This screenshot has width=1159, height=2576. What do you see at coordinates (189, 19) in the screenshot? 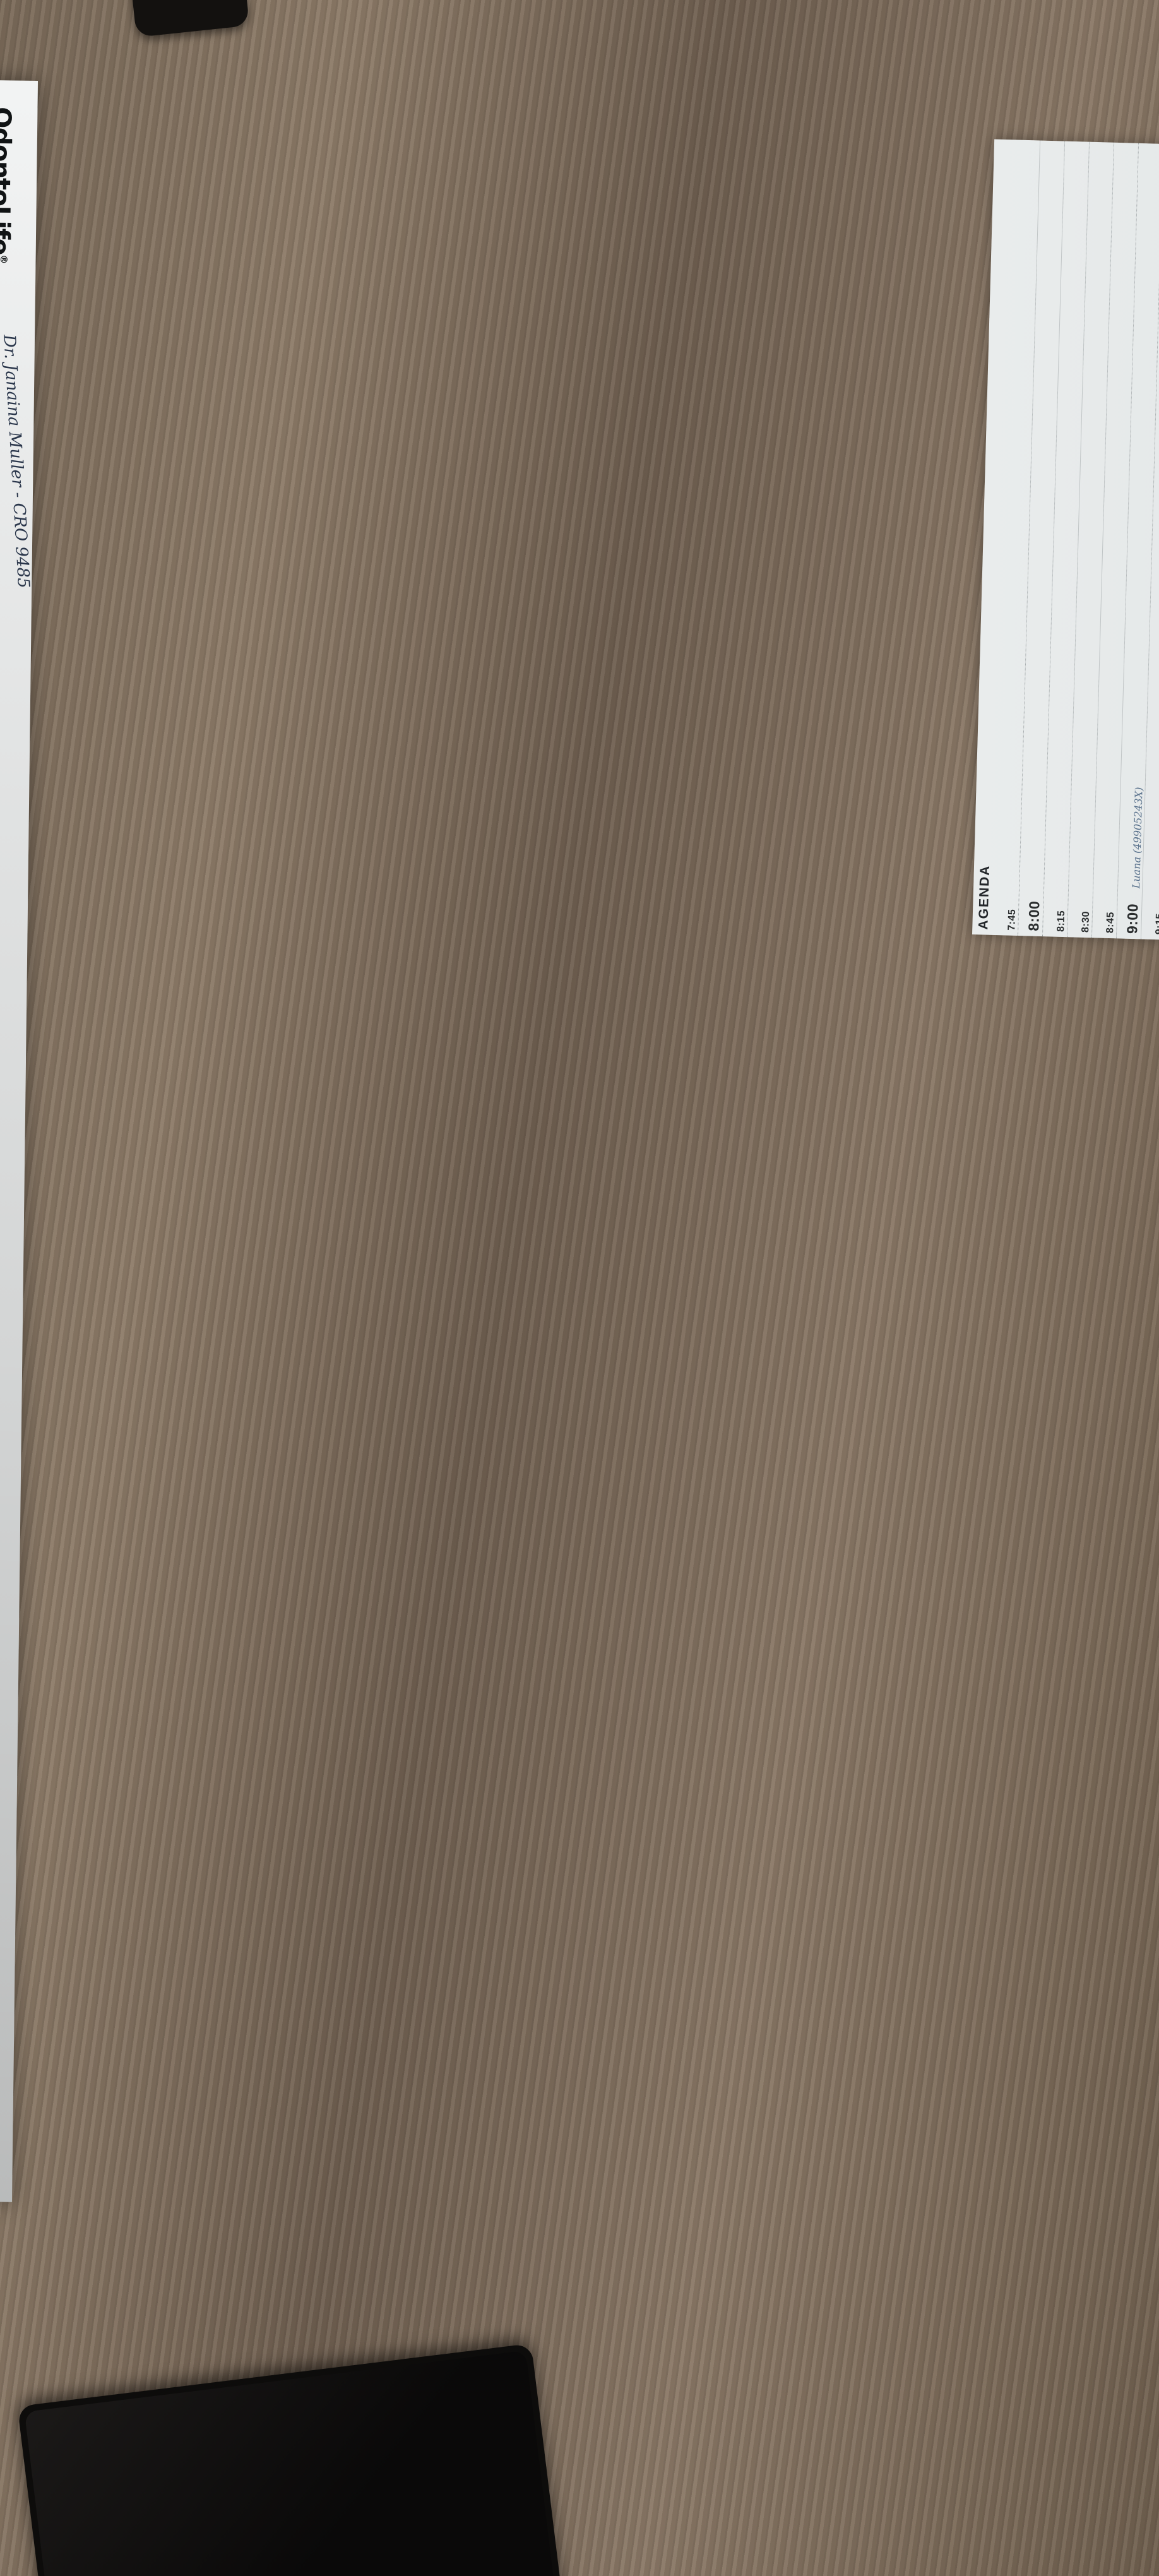
I see `phone-top-edge` at bounding box center [189, 19].